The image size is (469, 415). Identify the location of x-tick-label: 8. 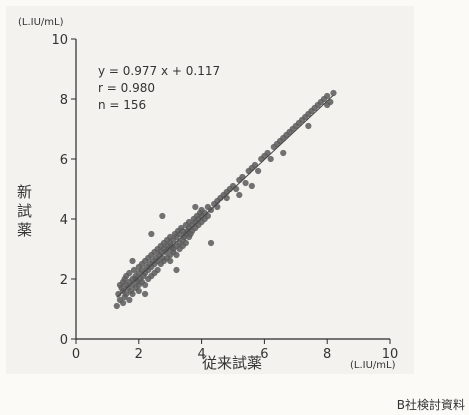
(327, 354).